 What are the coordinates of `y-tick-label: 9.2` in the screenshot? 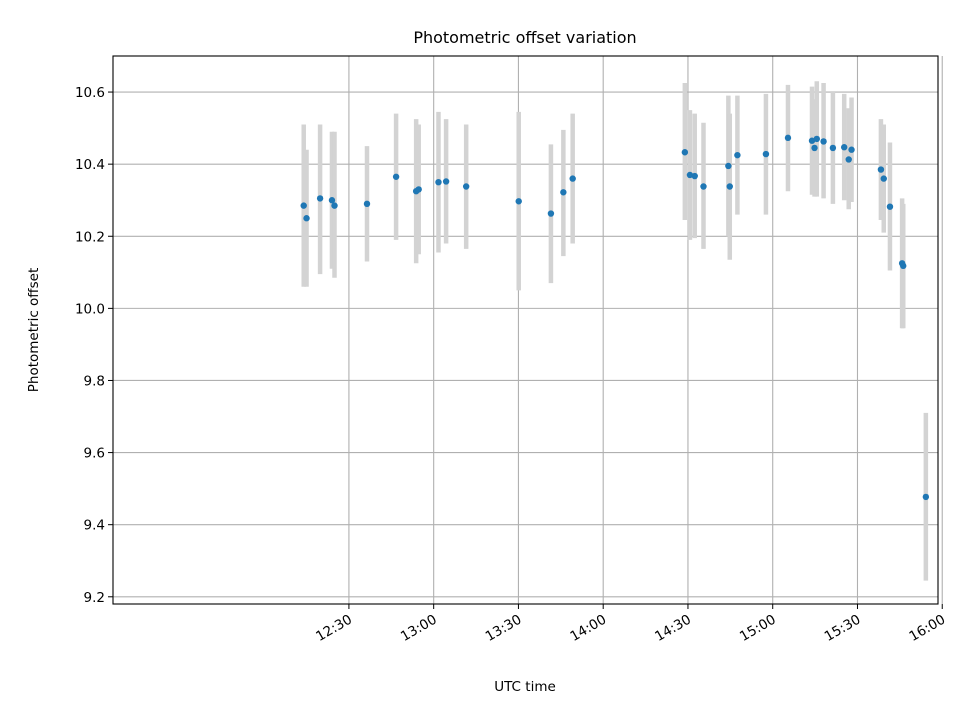 It's located at (94, 598).